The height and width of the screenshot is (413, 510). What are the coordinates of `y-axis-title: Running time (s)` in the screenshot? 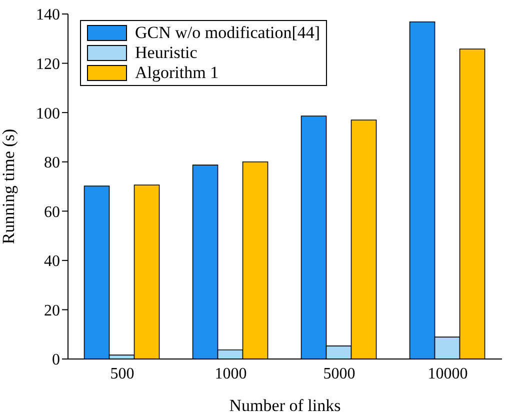 It's located at (9, 186).